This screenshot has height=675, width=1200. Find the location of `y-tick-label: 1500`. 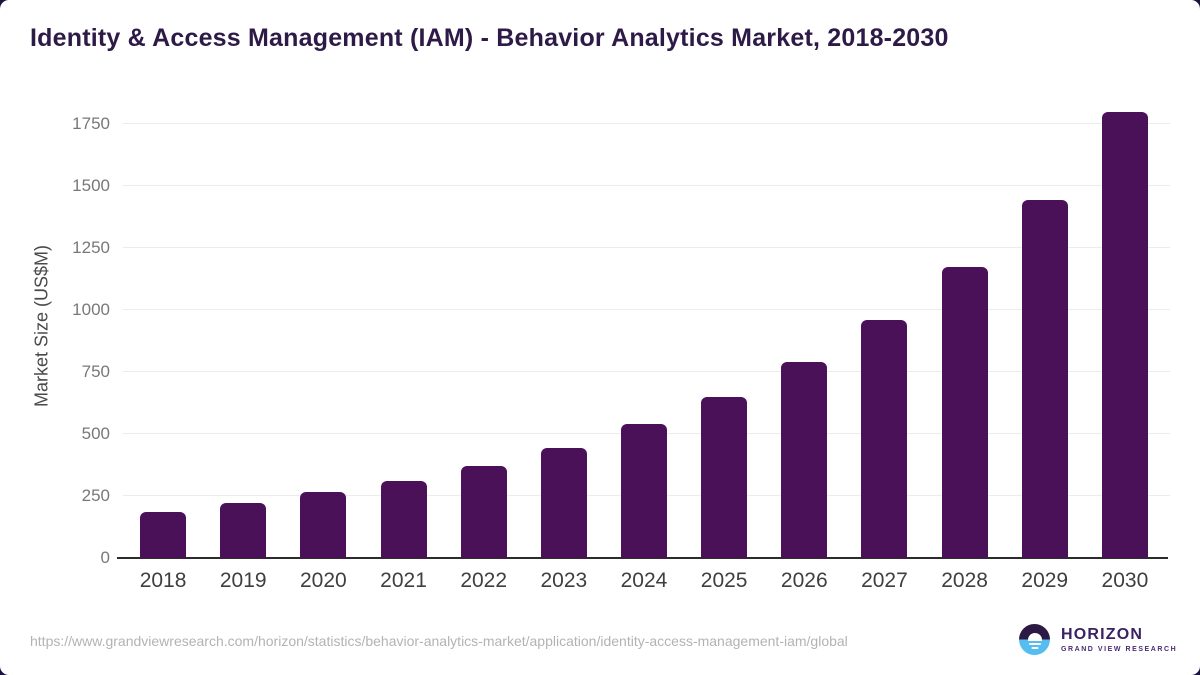

y-tick-label: 1500 is located at coordinates (91, 185).